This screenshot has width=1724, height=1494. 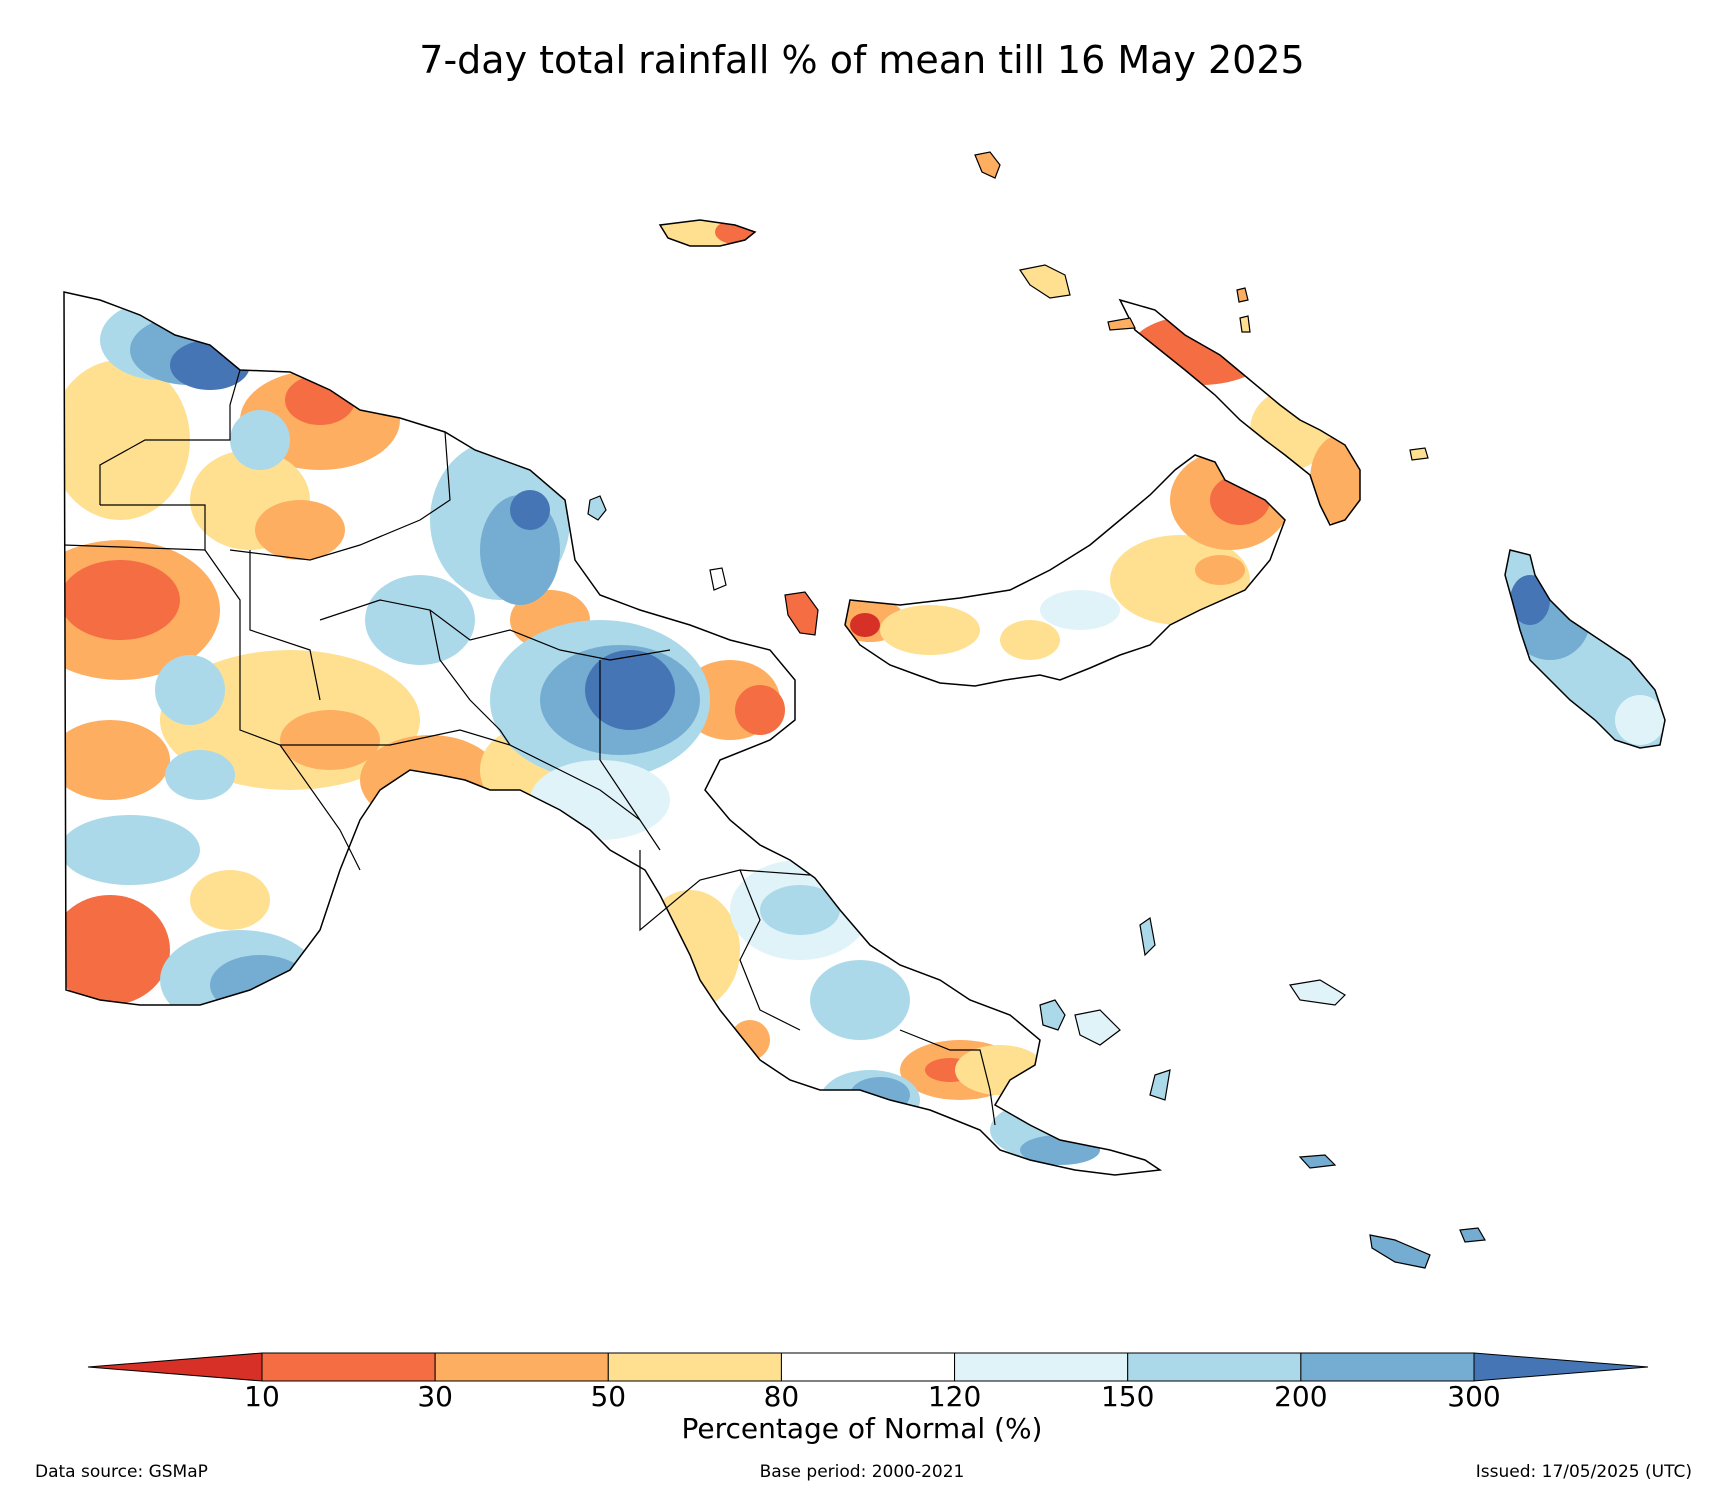 I want to click on colorbar-below-extension, so click(x=175, y=1367).